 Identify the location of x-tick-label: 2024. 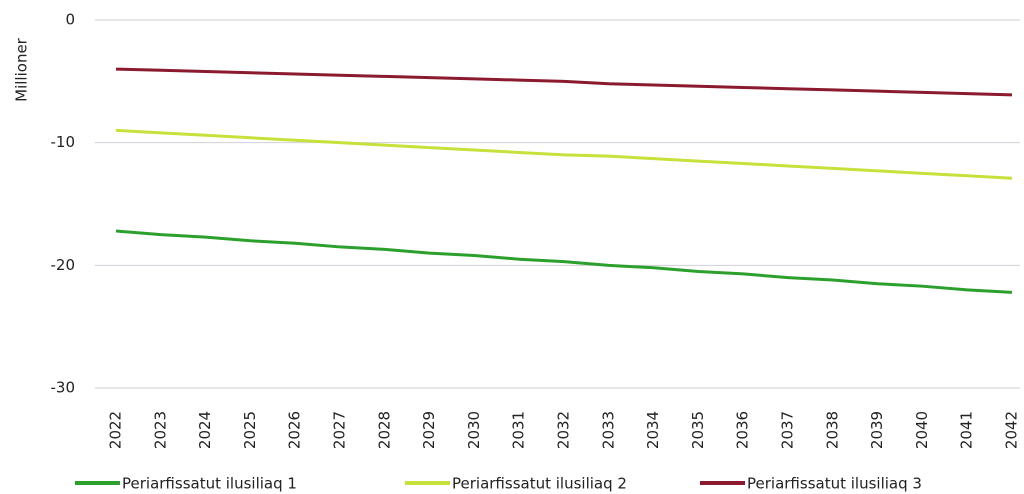
(205, 430).